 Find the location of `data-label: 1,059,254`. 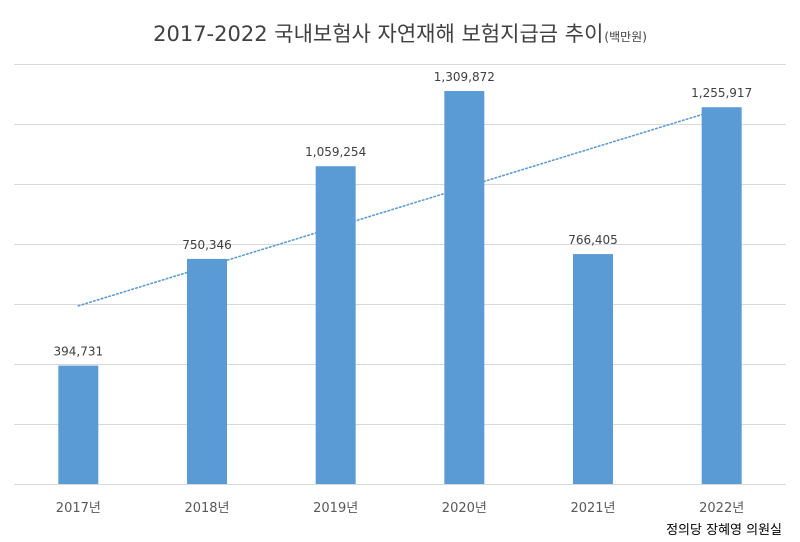

data-label: 1,059,254 is located at coordinates (335, 152).